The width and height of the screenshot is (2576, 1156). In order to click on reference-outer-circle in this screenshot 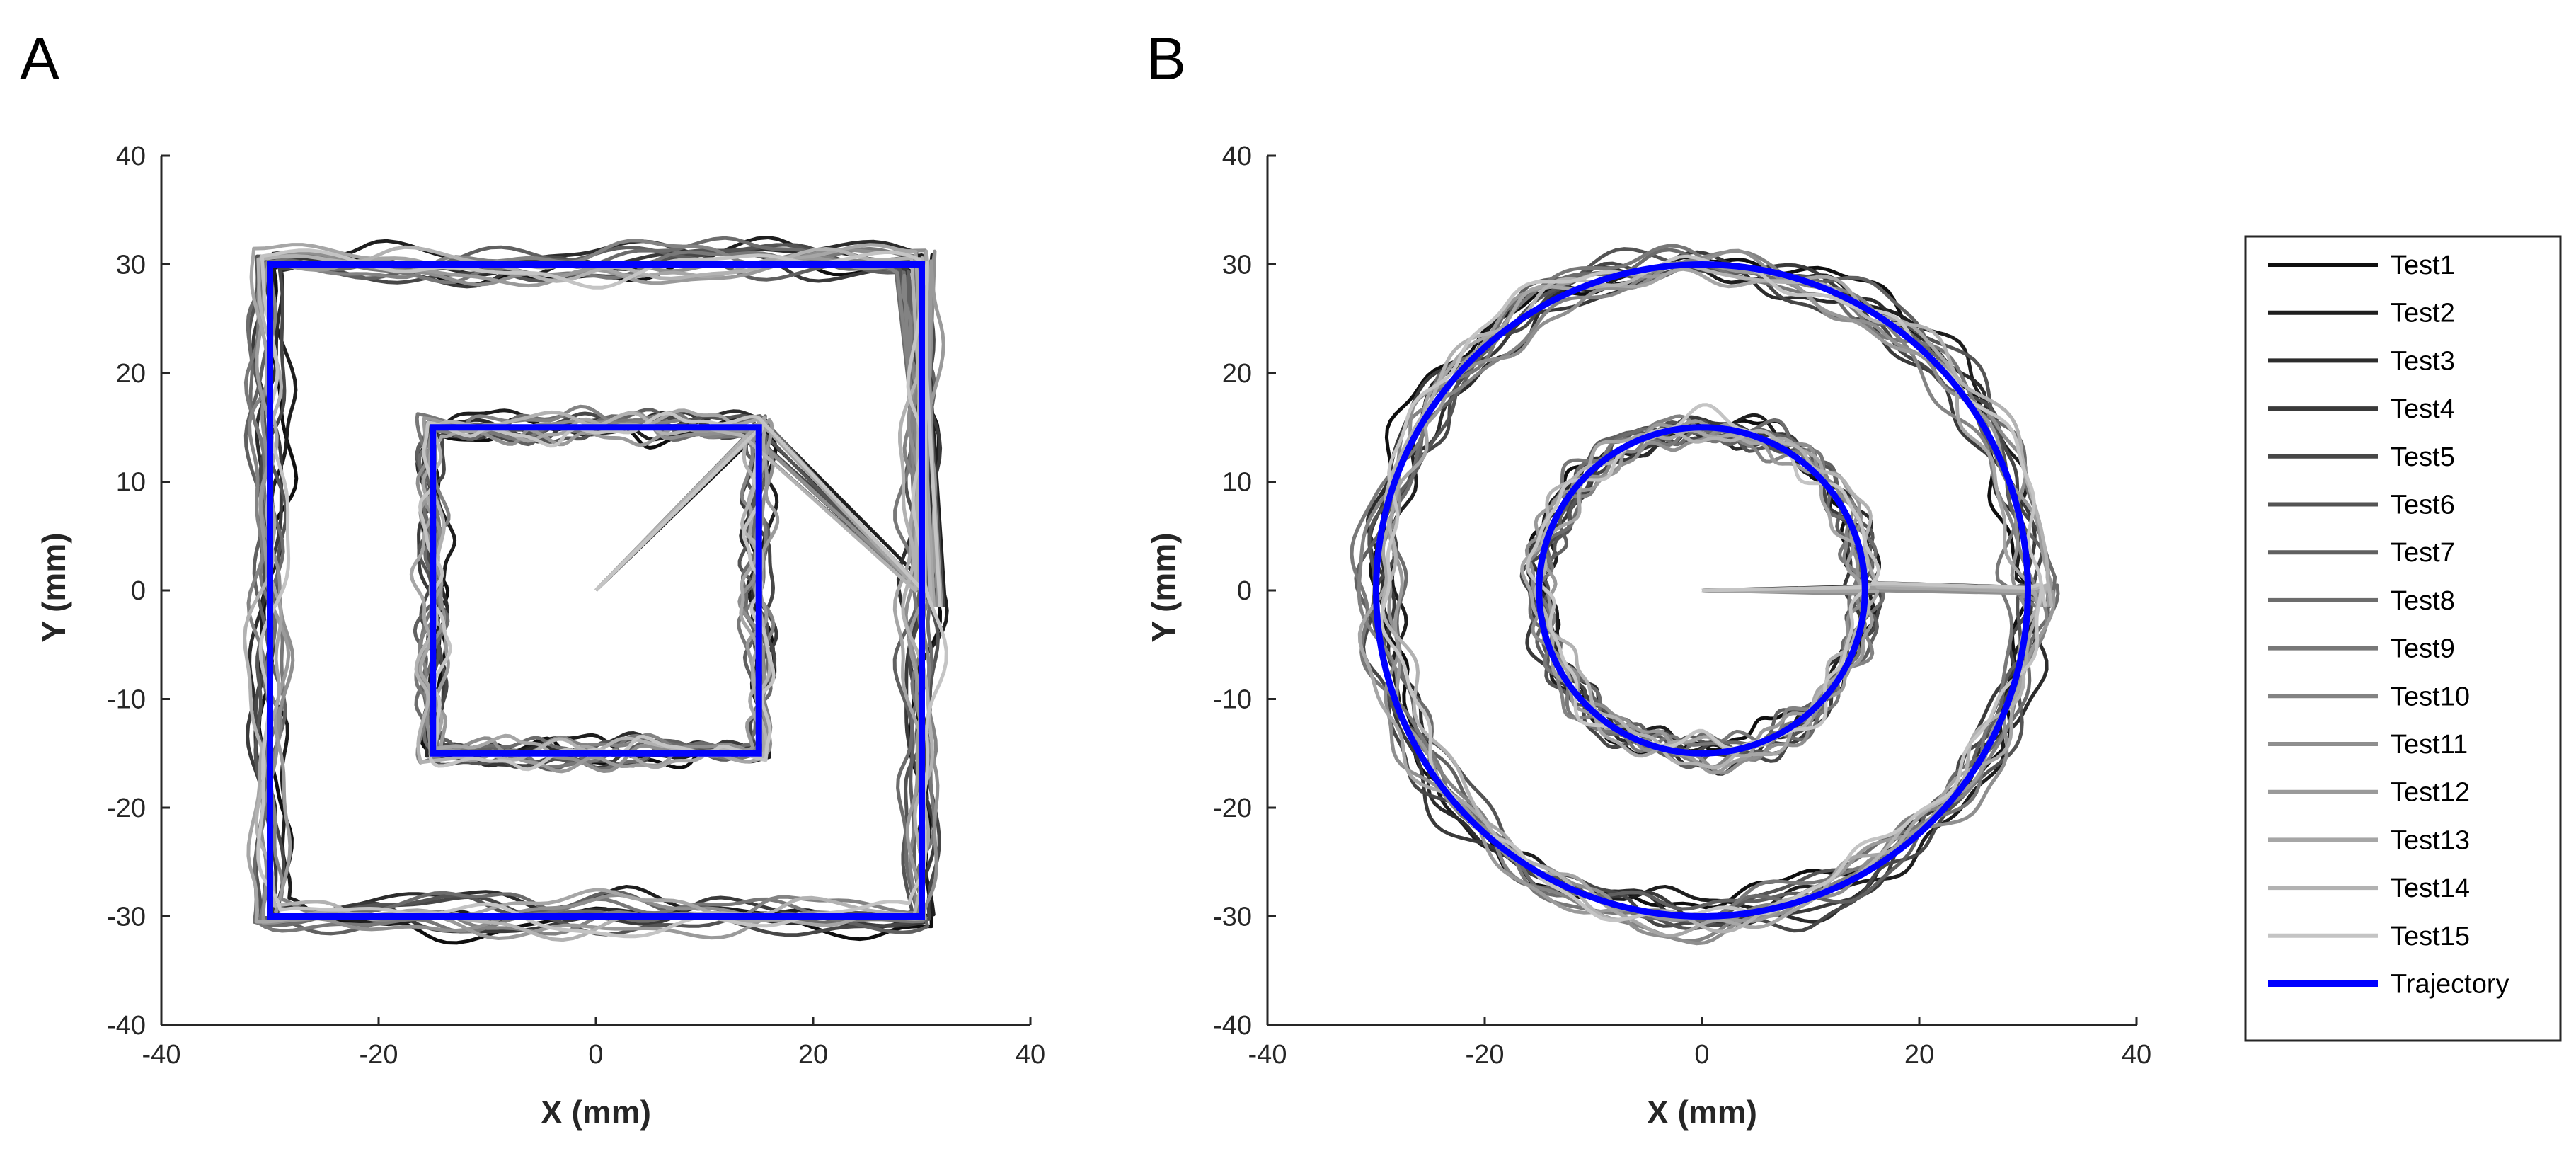, I will do `click(1702, 591)`.